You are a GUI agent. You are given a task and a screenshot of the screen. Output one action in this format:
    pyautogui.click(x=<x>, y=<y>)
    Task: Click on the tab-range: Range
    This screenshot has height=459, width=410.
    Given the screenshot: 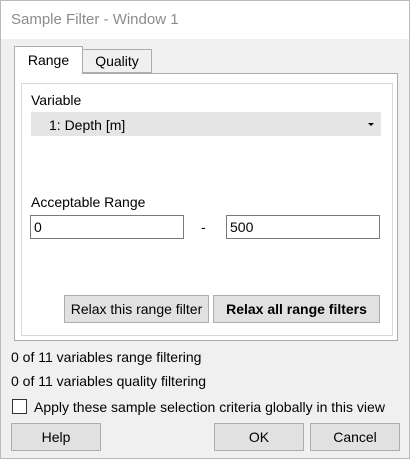 What is the action you would take?
    pyautogui.click(x=48, y=60)
    